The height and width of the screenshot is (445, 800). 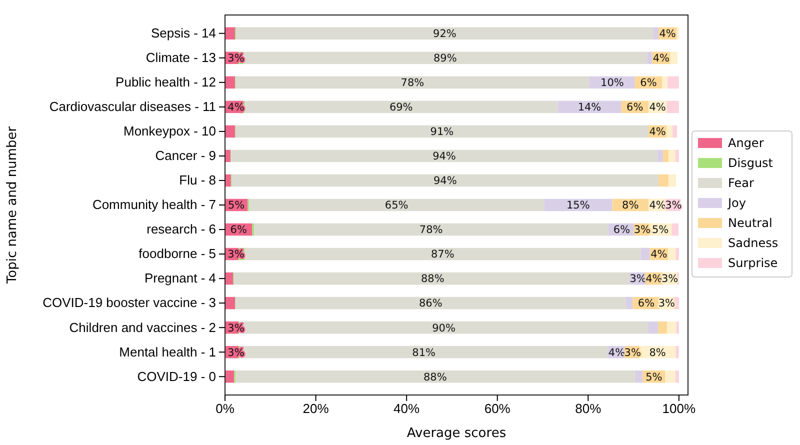 I want to click on data-label: 10%, so click(x=612, y=83).